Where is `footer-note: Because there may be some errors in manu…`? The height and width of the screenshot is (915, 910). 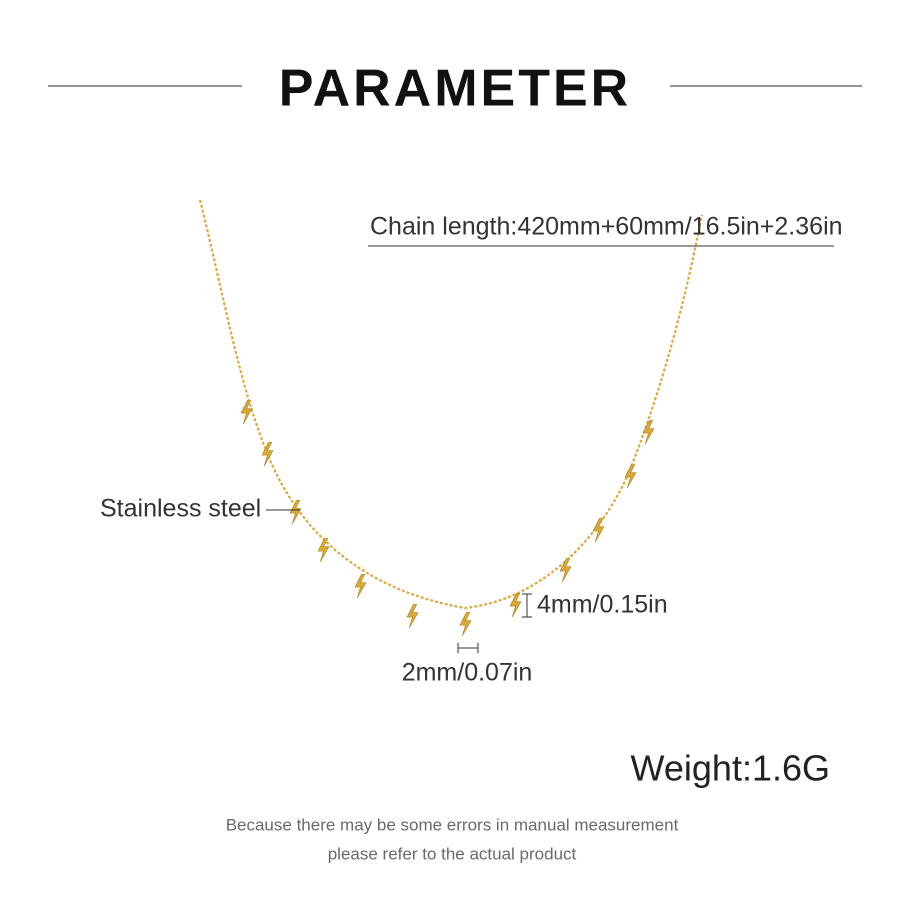
footer-note: Because there may be some errors in manu… is located at coordinates (452, 824).